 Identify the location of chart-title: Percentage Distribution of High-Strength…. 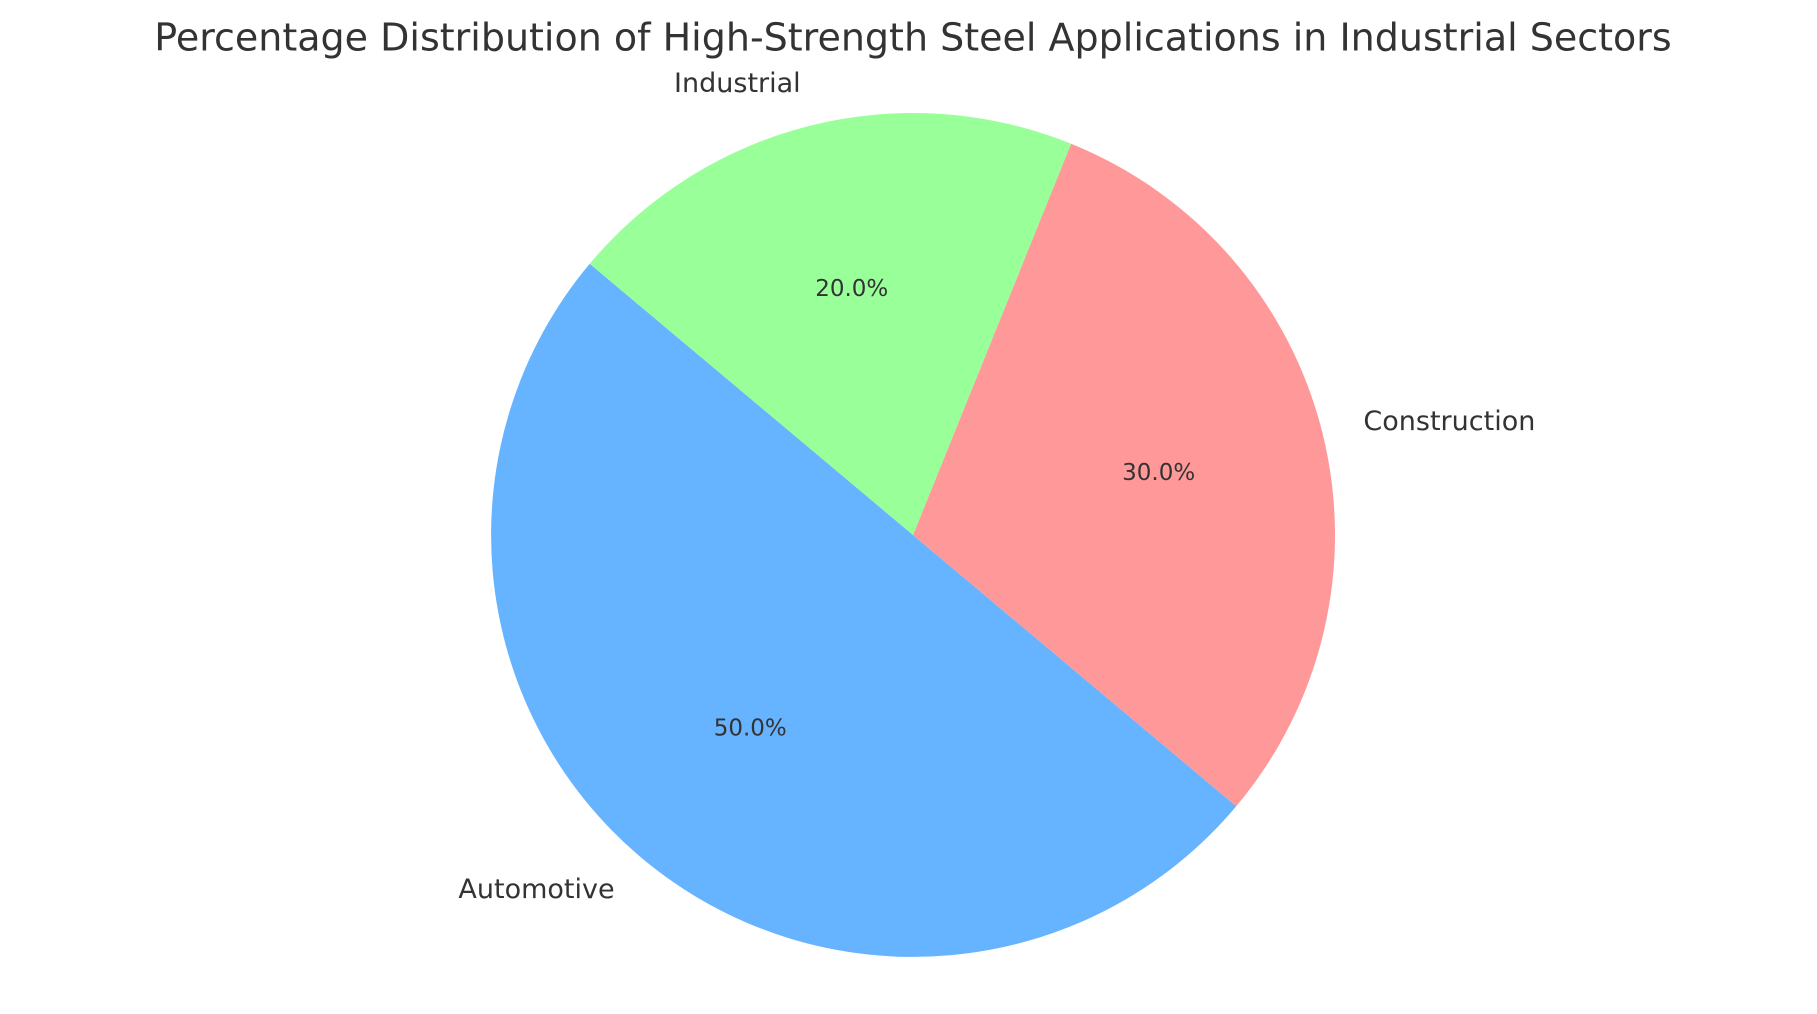
(912, 38).